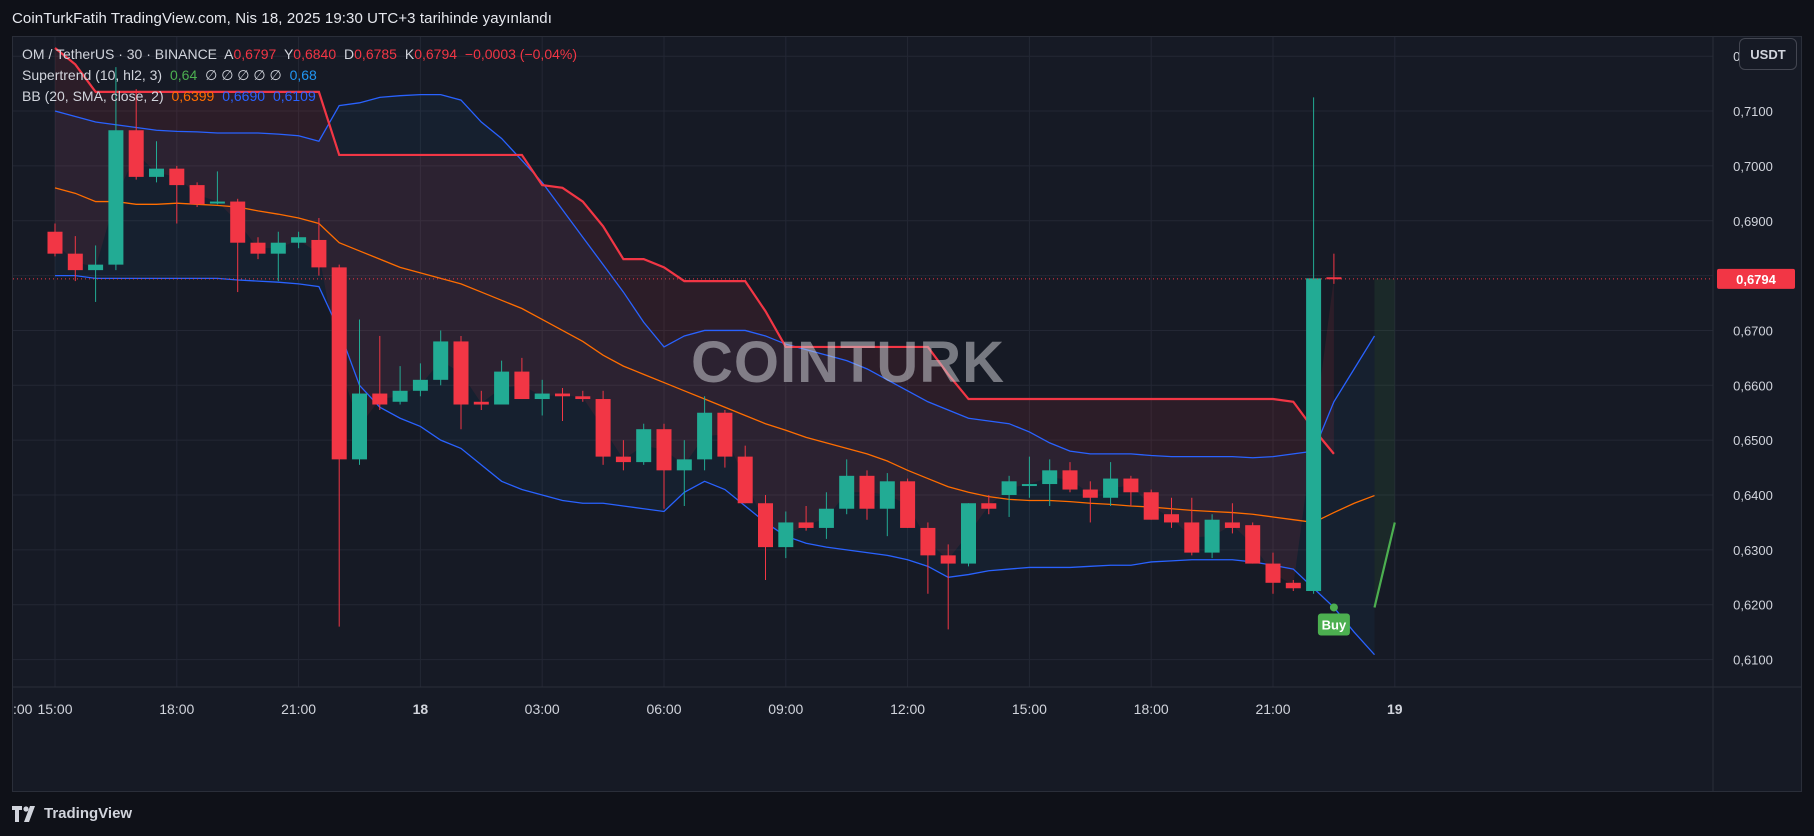 This screenshot has width=1814, height=836. Describe the element at coordinates (1395, 709) in the screenshot. I see `time-tick-label: 19` at that location.